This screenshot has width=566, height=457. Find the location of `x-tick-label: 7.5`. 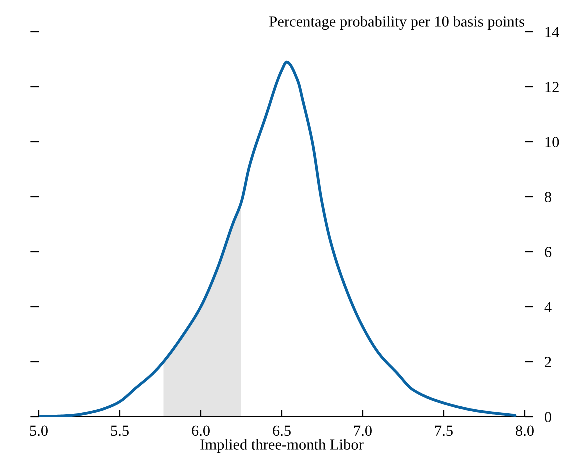

x-tick-label: 7.5 is located at coordinates (444, 431).